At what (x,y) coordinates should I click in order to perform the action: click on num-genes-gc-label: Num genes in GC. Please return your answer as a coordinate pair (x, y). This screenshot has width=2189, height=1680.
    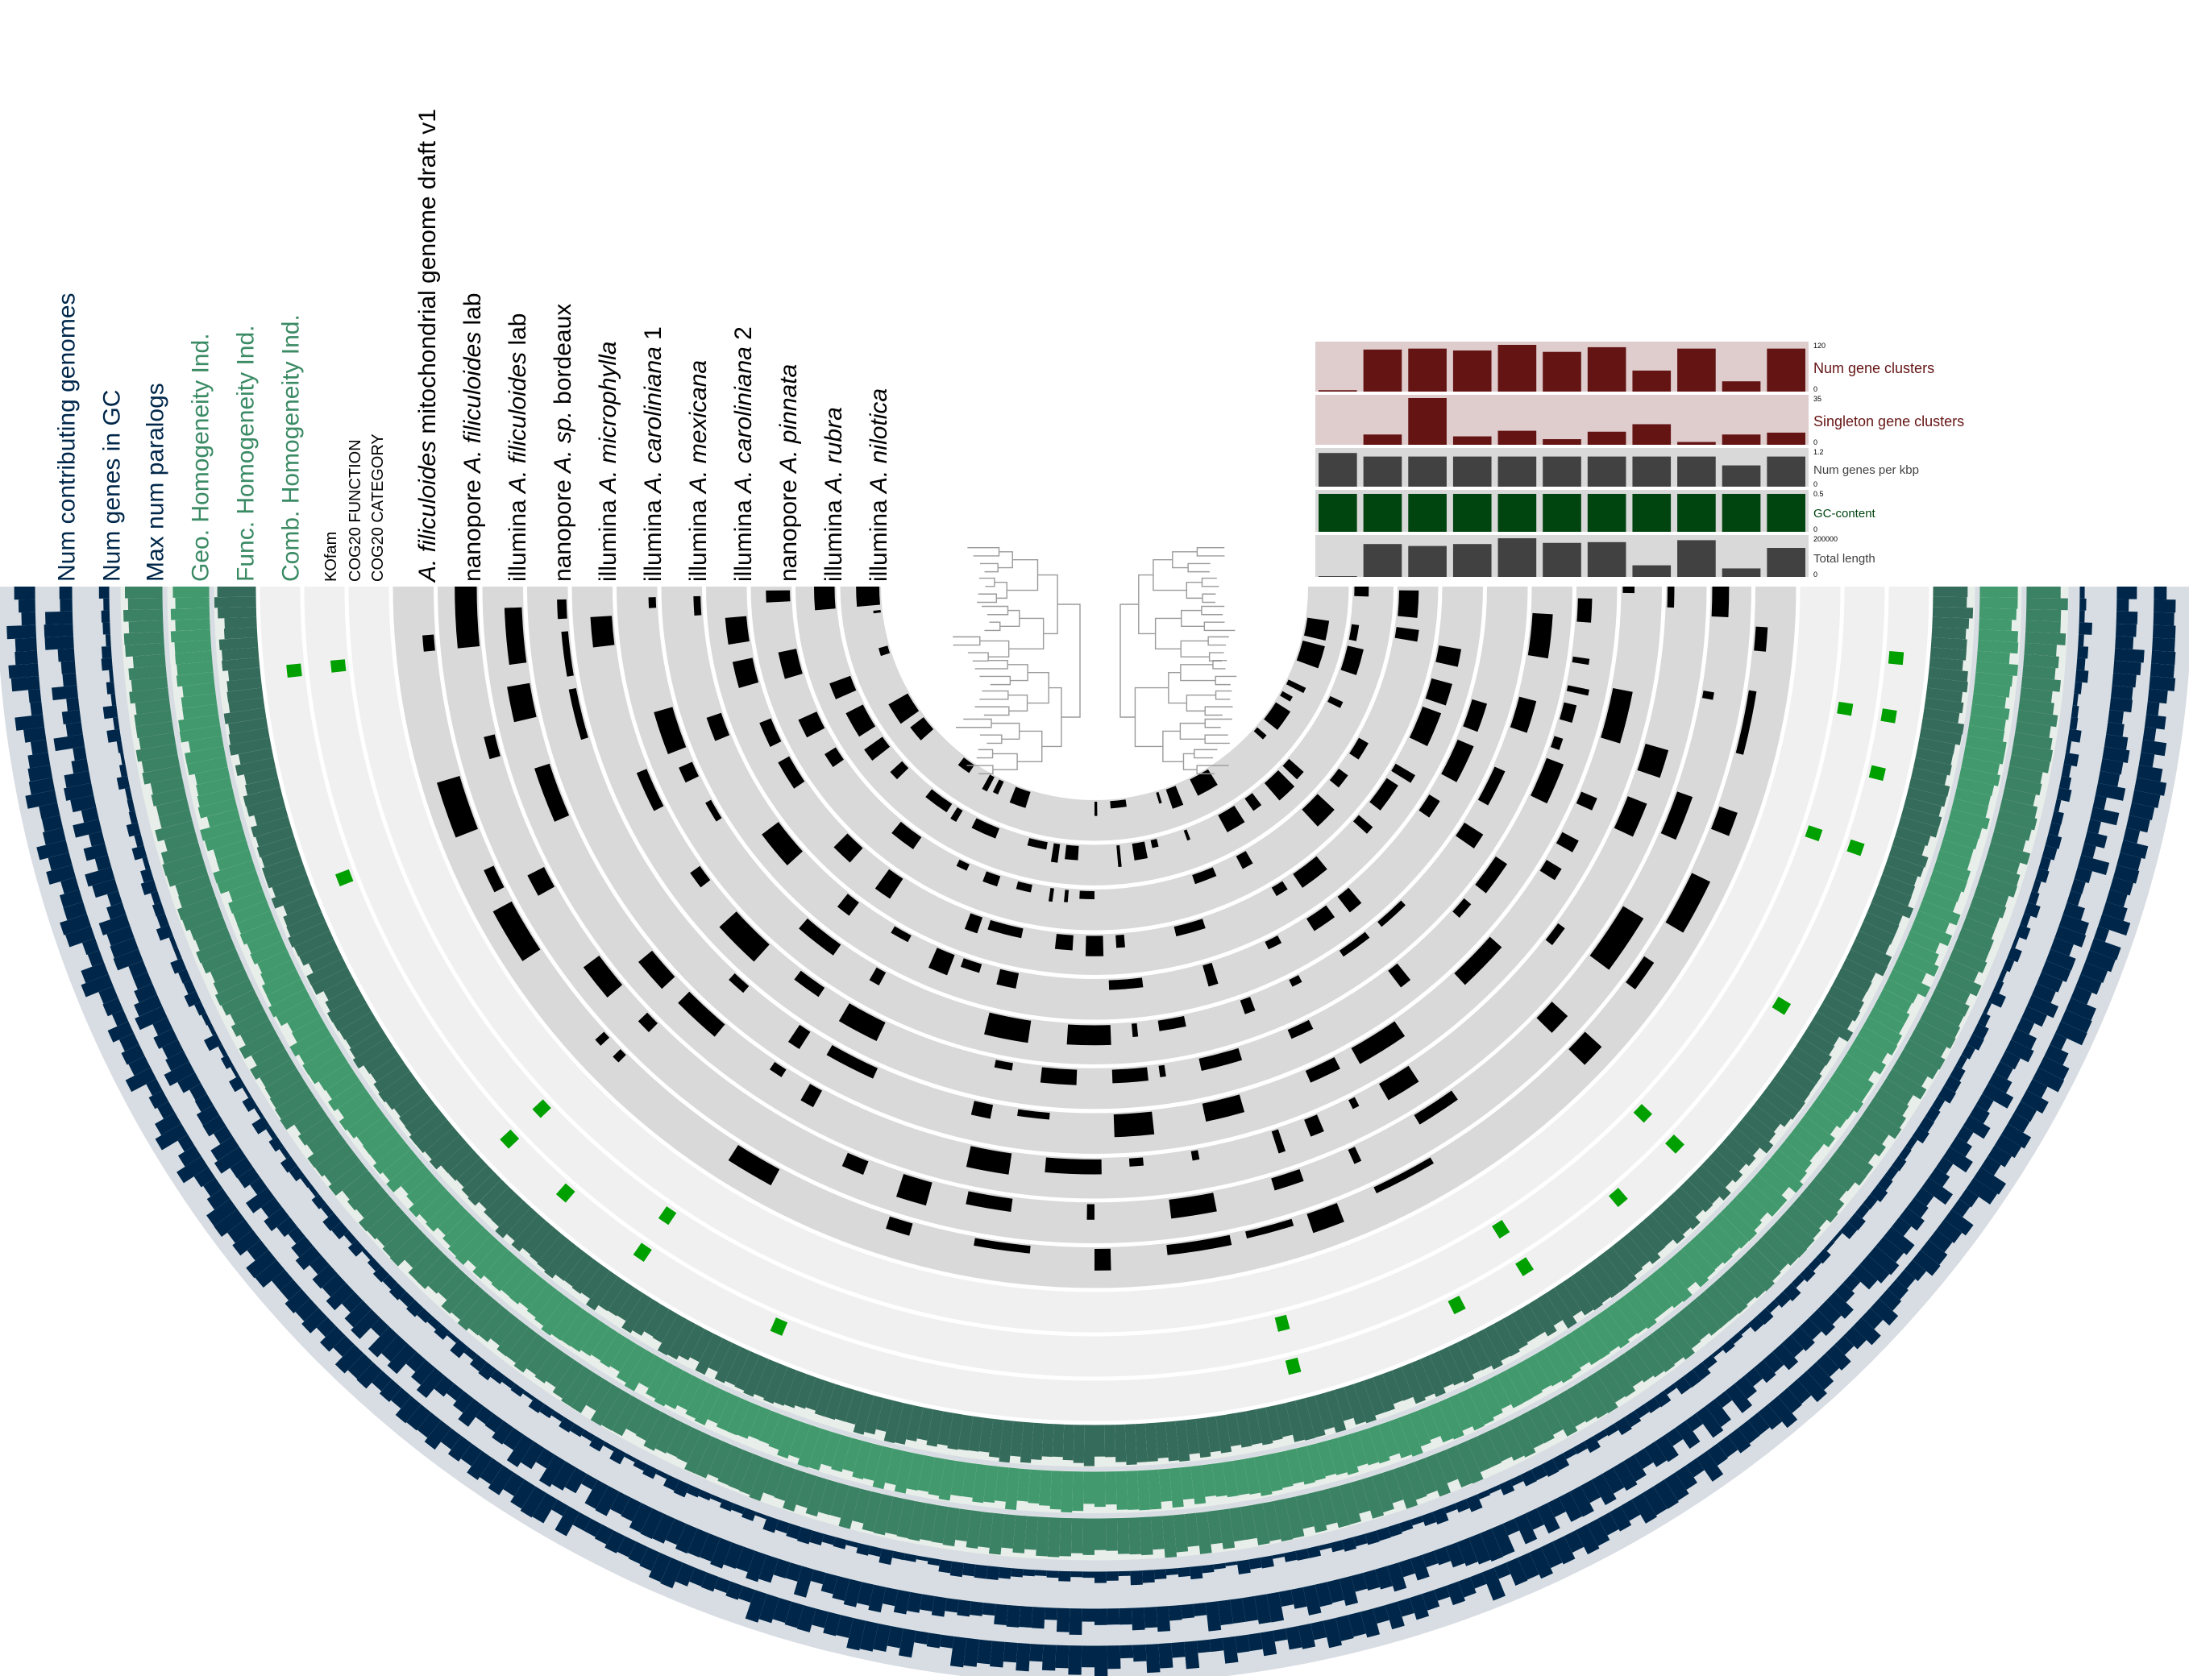
    Looking at the image, I should click on (113, 486).